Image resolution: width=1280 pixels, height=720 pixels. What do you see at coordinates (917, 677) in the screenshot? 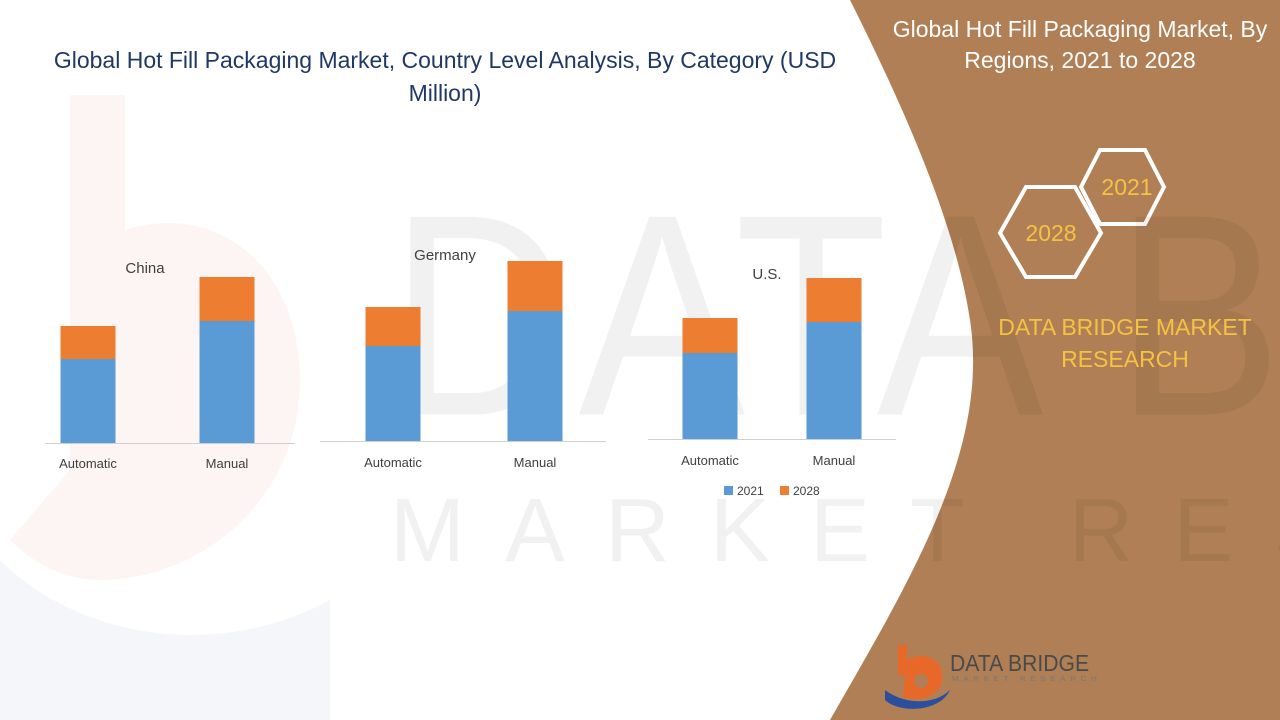
I see `logo-mark-icon` at bounding box center [917, 677].